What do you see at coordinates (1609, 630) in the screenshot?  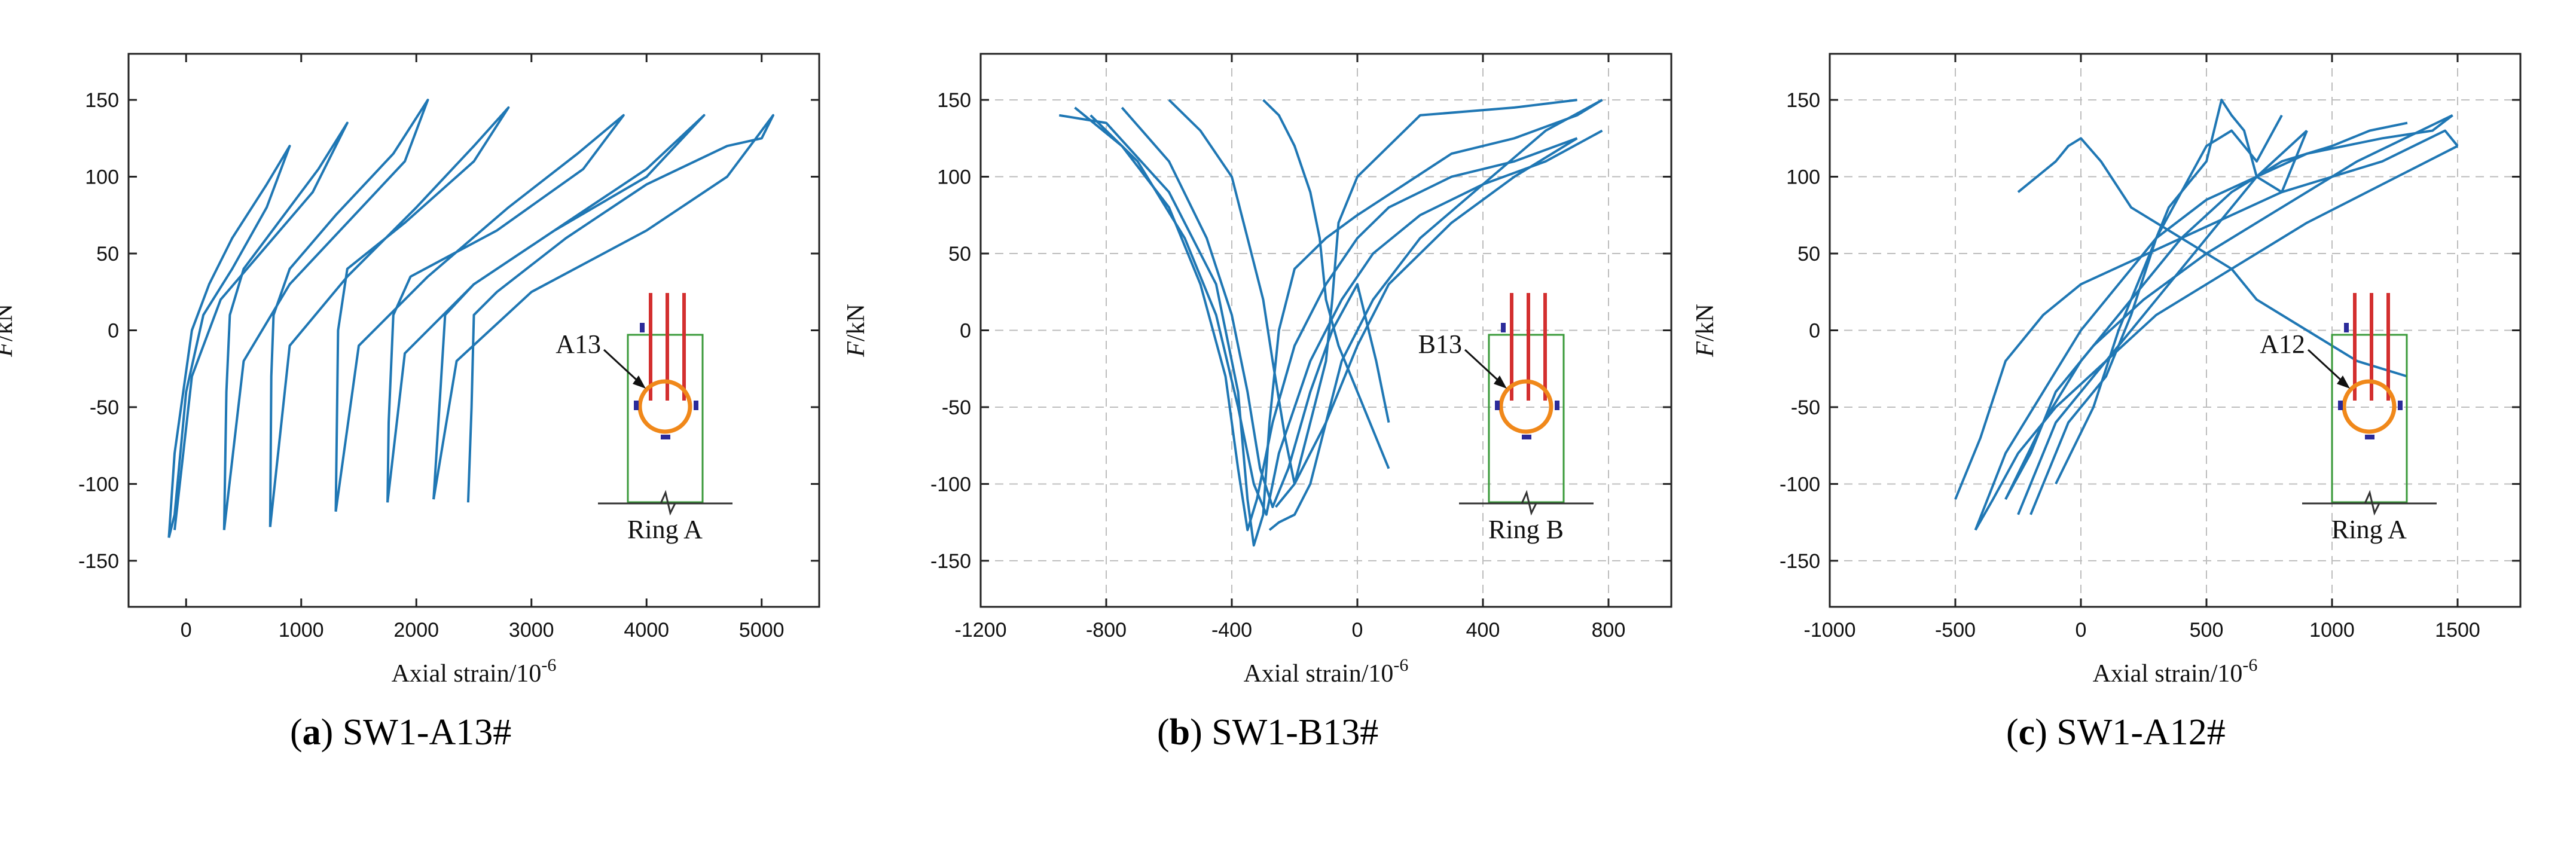 I see `x-tick-label: 800` at bounding box center [1609, 630].